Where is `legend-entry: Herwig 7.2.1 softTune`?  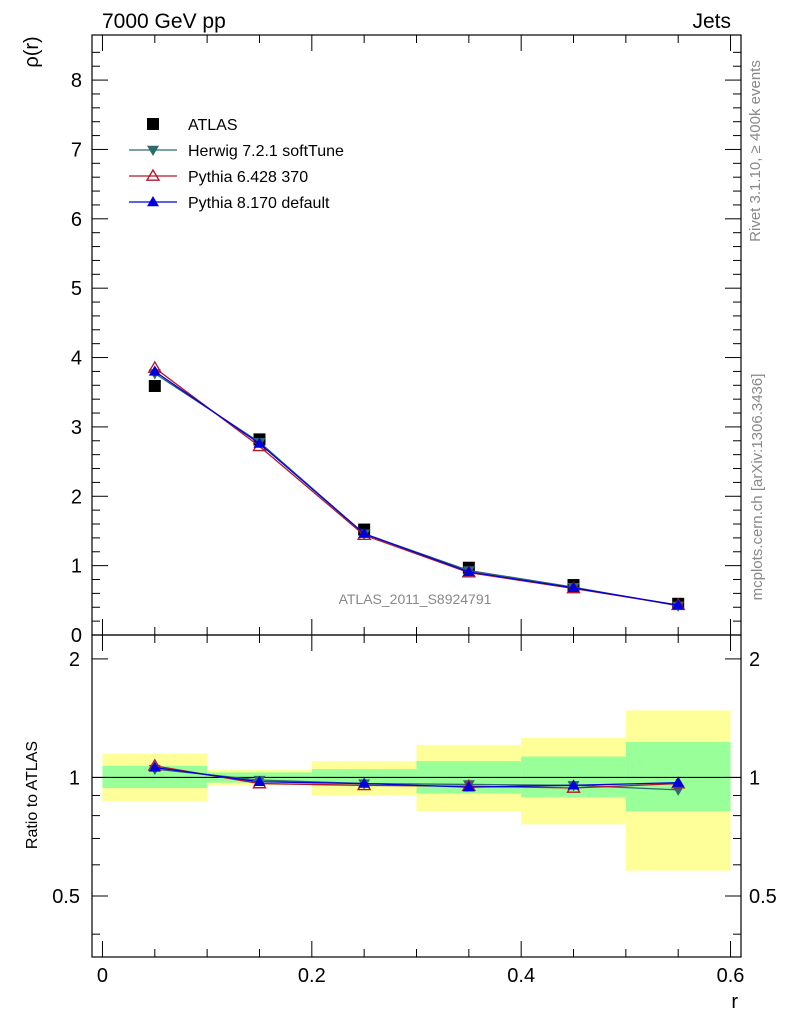 legend-entry: Herwig 7.2.1 softTune is located at coordinates (266, 151).